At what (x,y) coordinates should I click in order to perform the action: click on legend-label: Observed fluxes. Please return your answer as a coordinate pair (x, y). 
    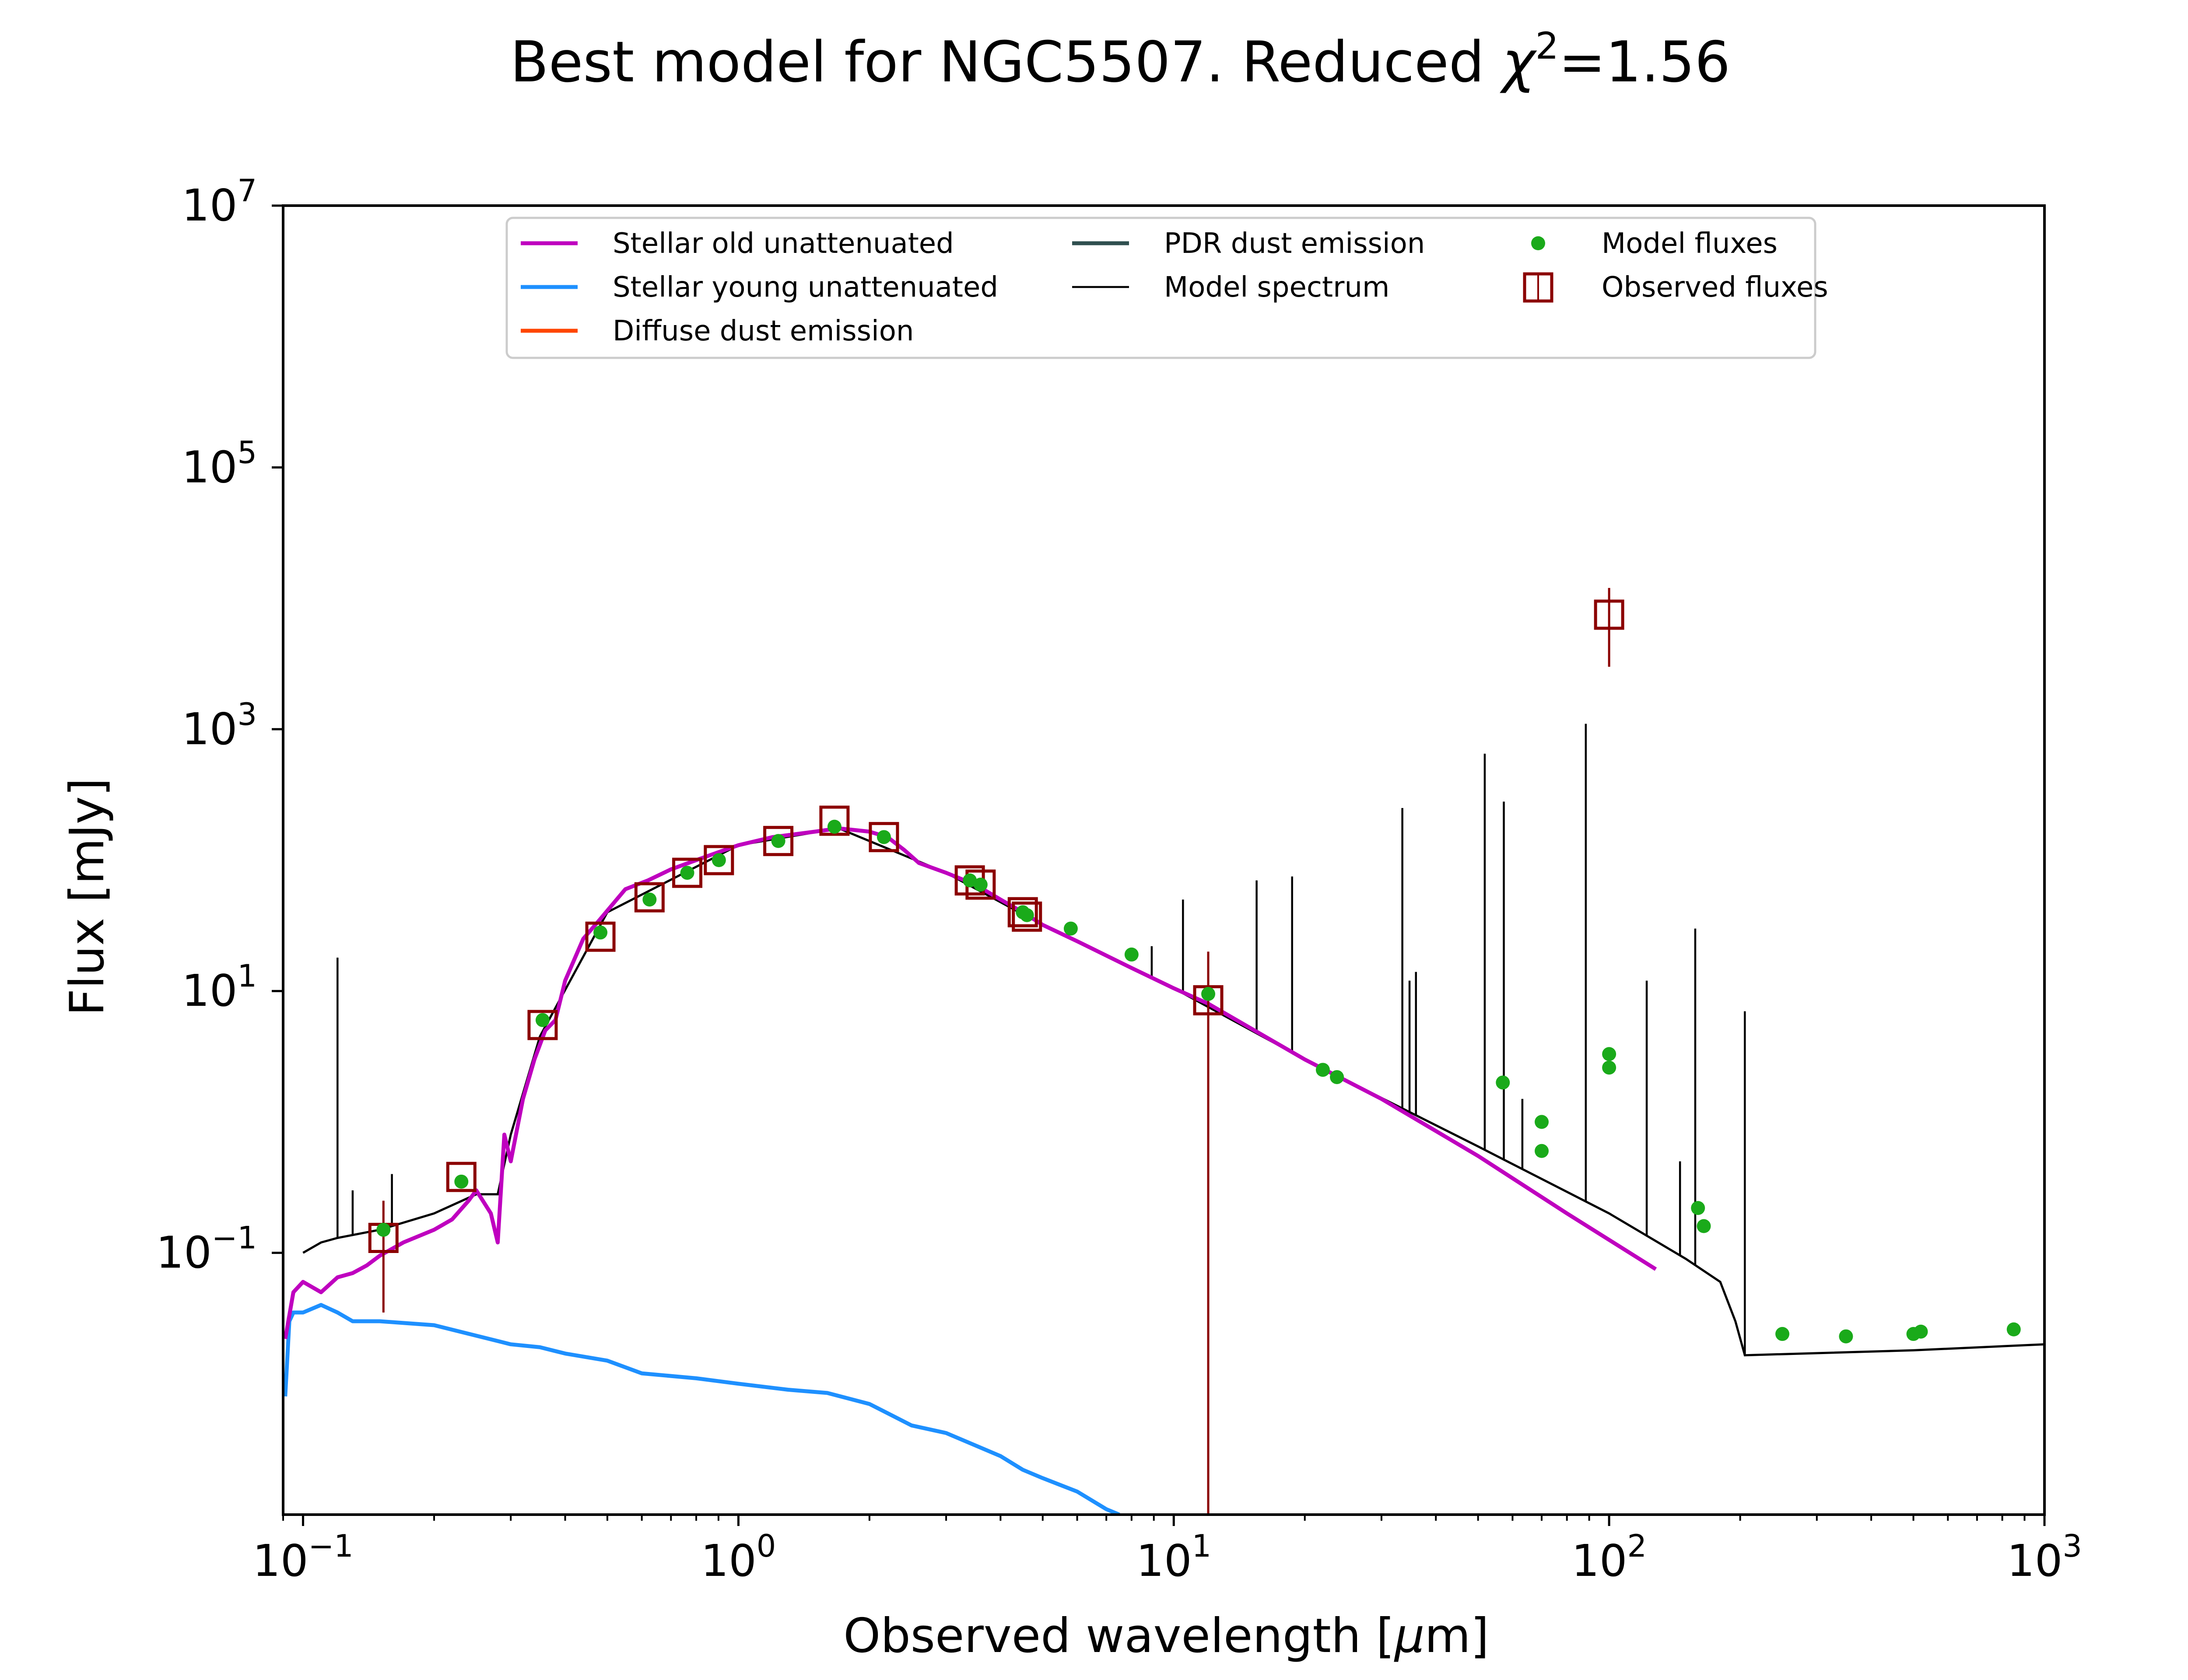
    Looking at the image, I should click on (1715, 287).